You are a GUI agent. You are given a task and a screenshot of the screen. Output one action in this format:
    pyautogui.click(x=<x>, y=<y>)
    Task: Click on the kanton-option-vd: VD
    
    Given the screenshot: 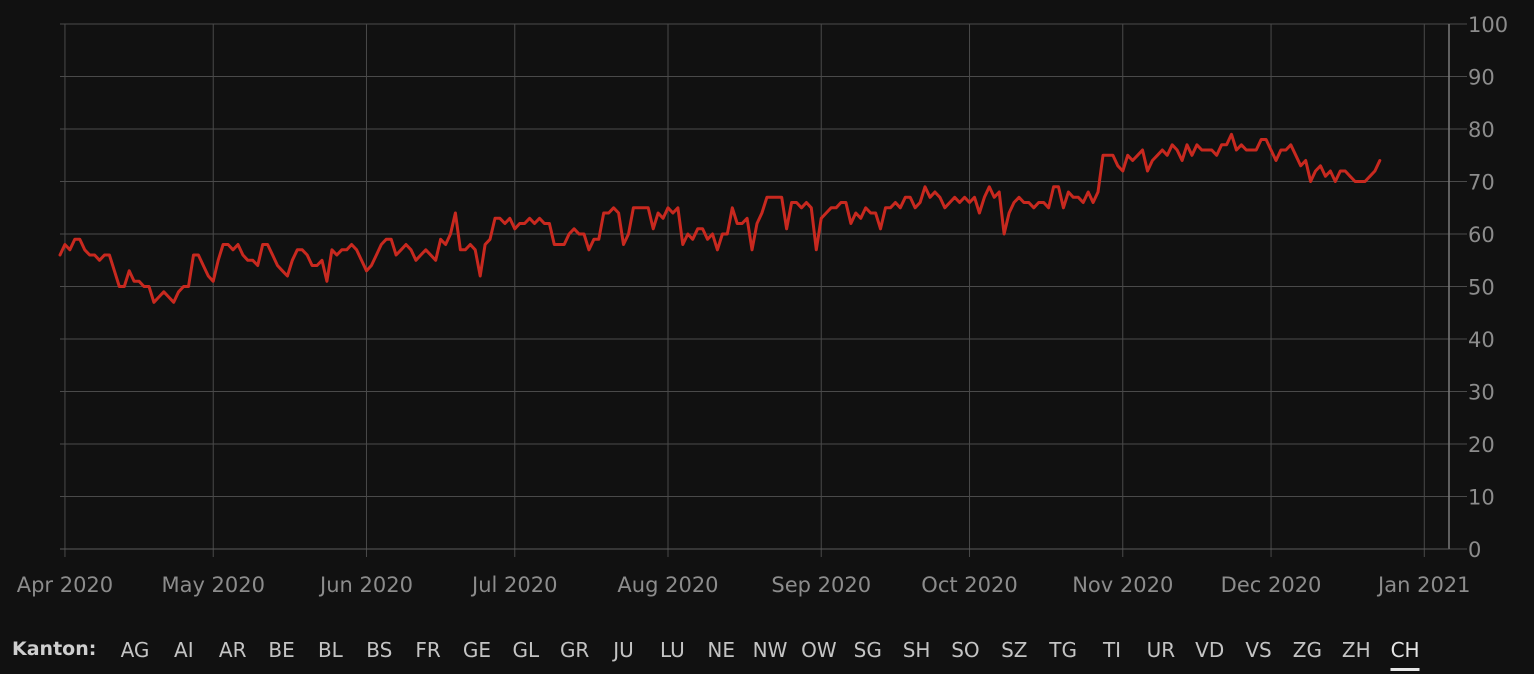 What is the action you would take?
    pyautogui.click(x=1210, y=650)
    